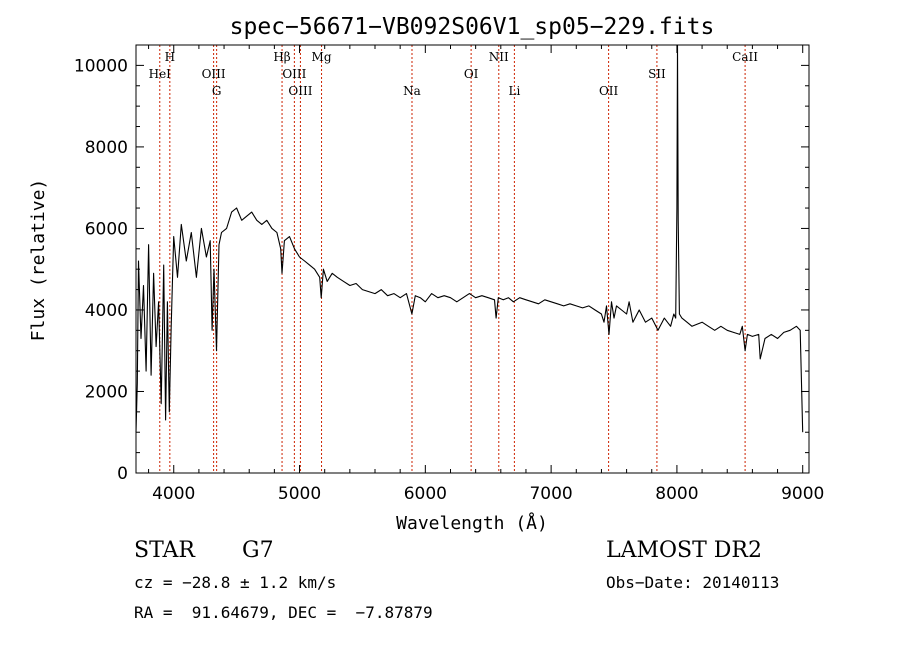 The width and height of the screenshot is (900, 649). I want to click on y-tick-label: 10000, so click(101, 66).